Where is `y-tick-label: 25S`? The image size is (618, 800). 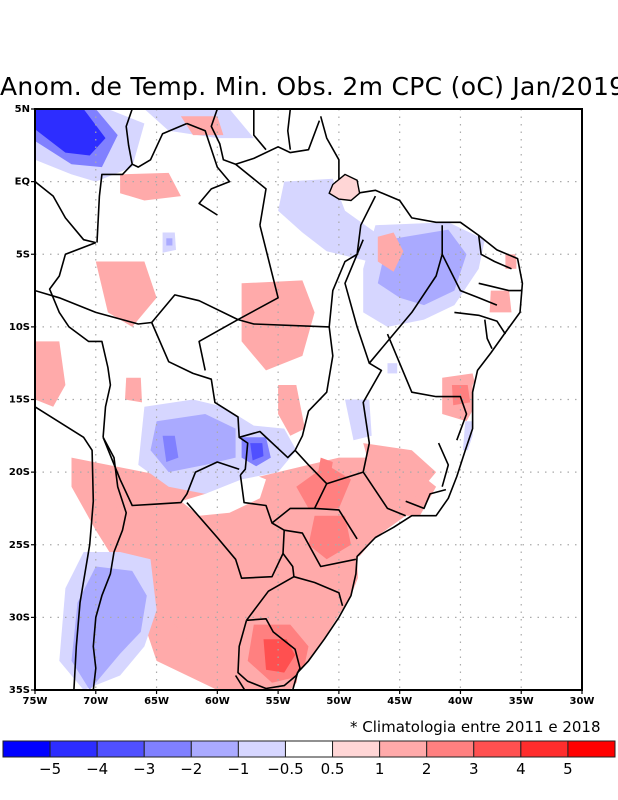 y-tick-label: 25S is located at coordinates (19, 545).